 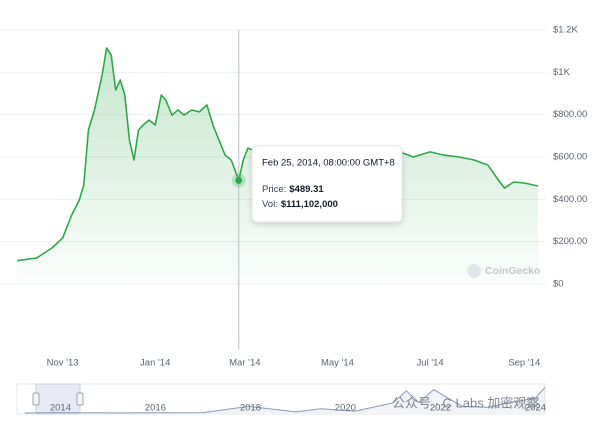 I want to click on y-tick-label: $200.00, so click(x=570, y=241).